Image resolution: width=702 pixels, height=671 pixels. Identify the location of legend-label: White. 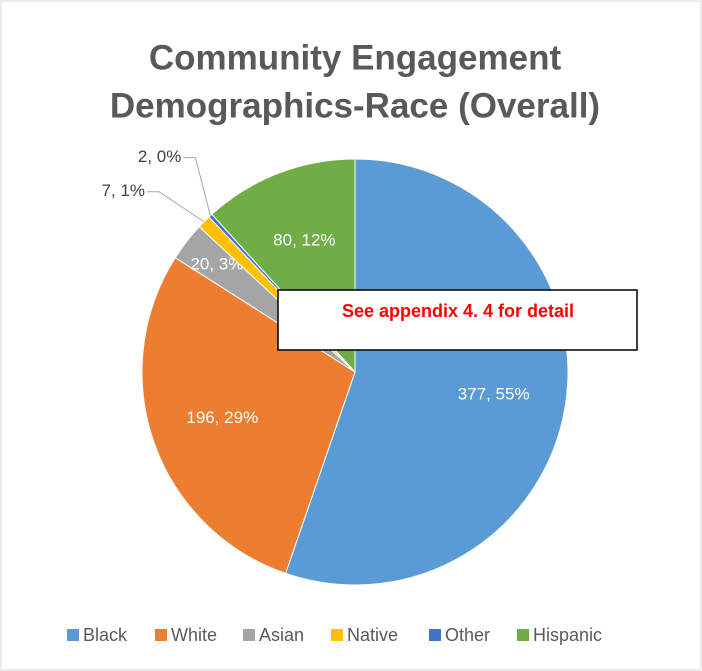
(194, 635).